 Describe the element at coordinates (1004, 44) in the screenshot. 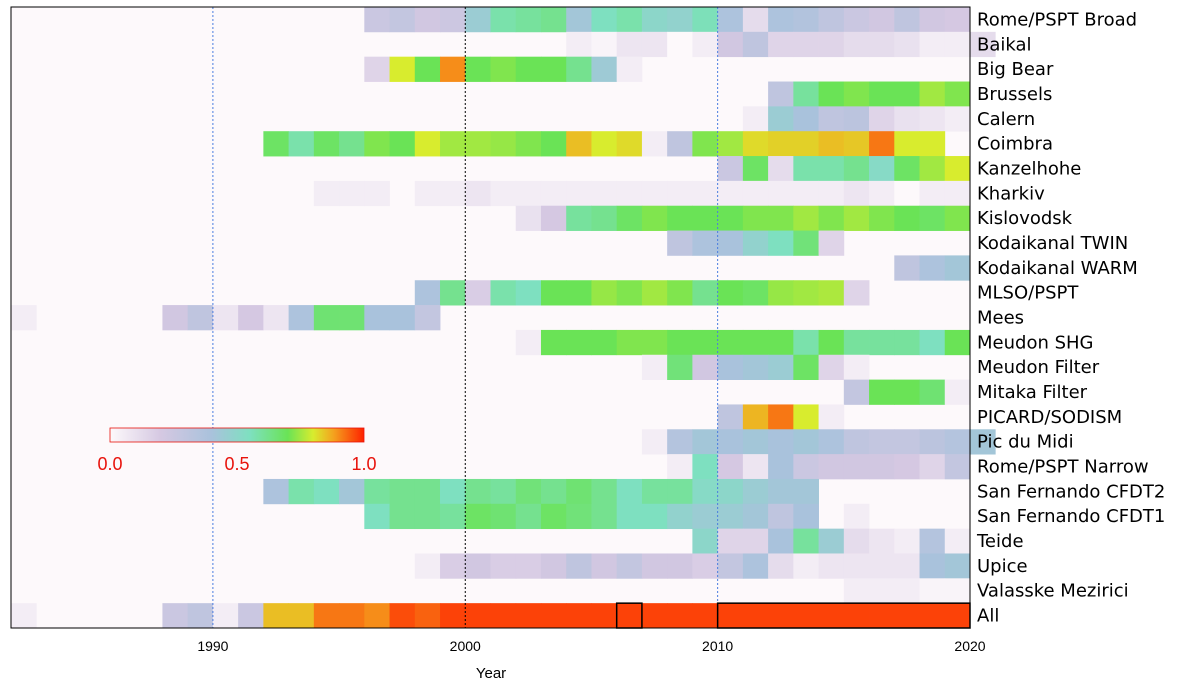

I see `row-label: Baikal` at that location.